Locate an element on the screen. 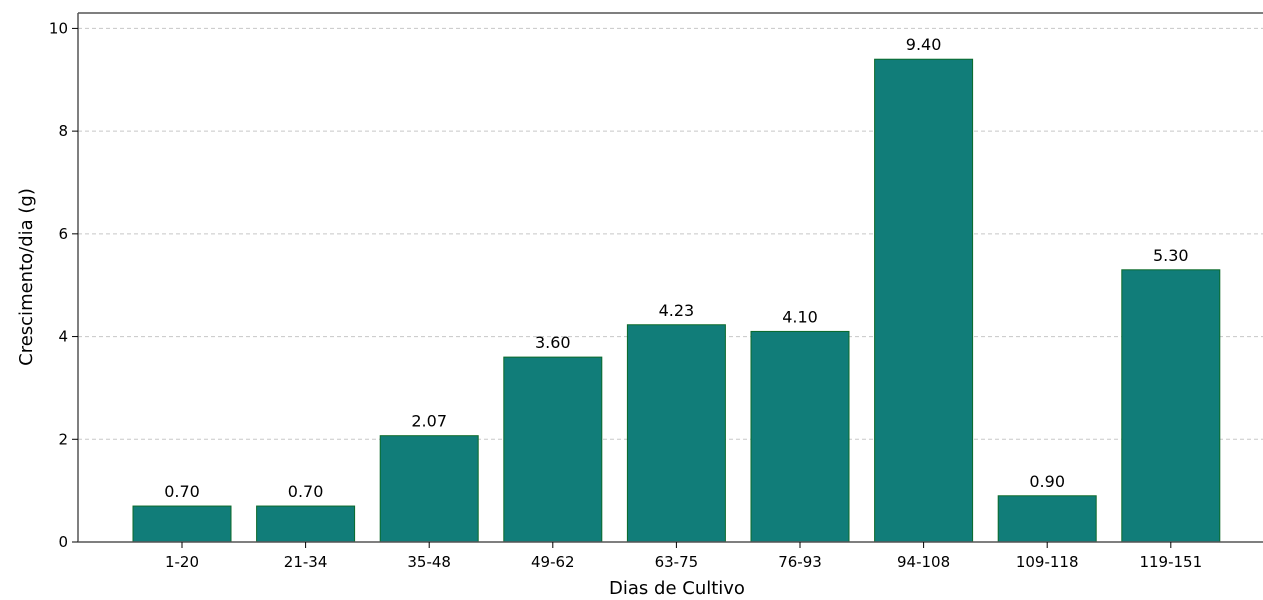 The width and height of the screenshot is (1263, 600). x-tick-label-76-93: 76-93 is located at coordinates (800, 562).